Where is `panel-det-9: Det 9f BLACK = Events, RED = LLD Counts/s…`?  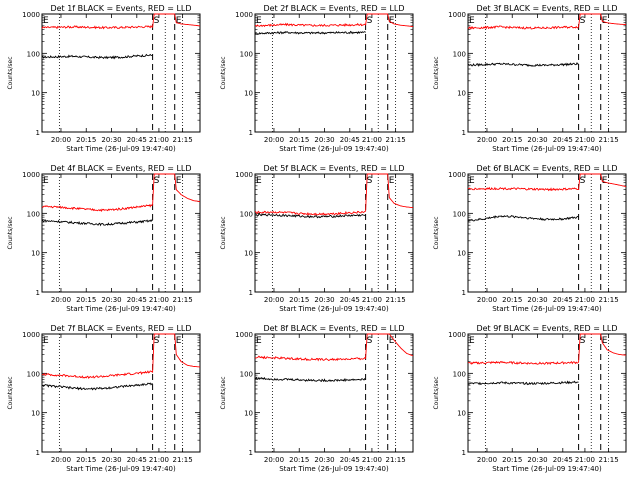
panel-det-9: Det 9f BLACK = Events, RED = LLD Counts/s… is located at coordinates (530, 398).